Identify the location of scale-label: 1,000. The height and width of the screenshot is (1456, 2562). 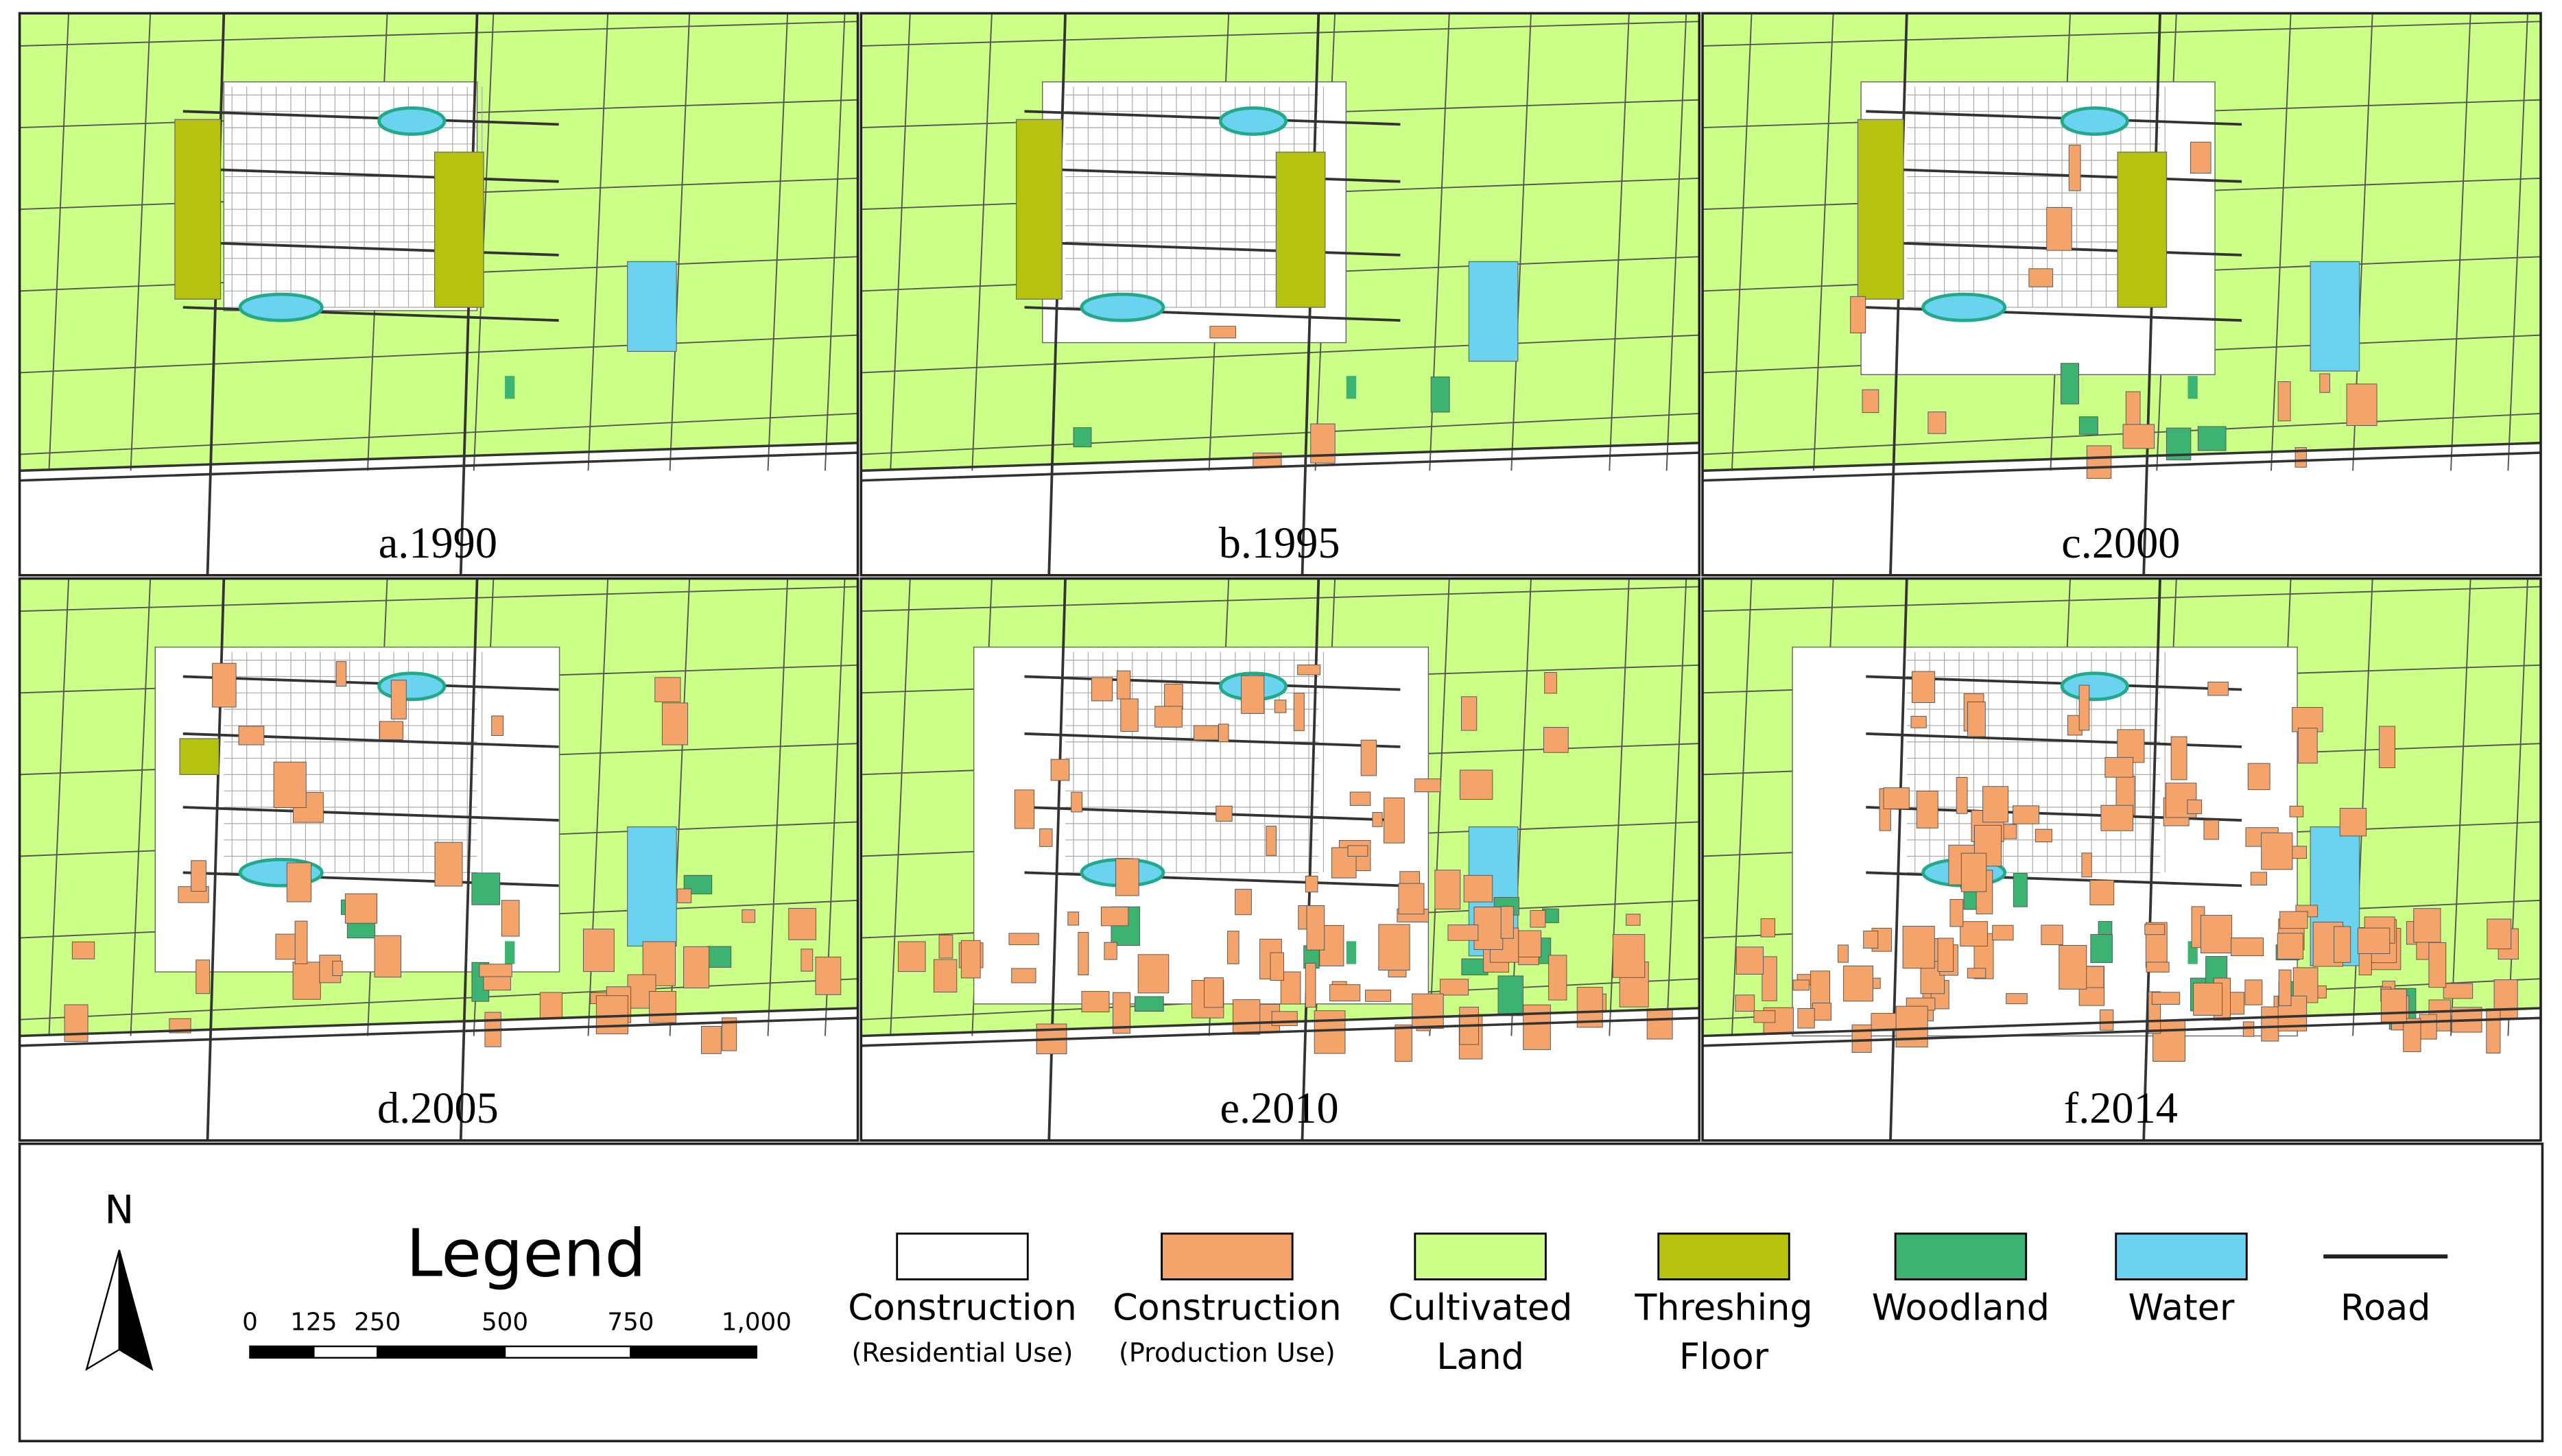
(757, 1323).